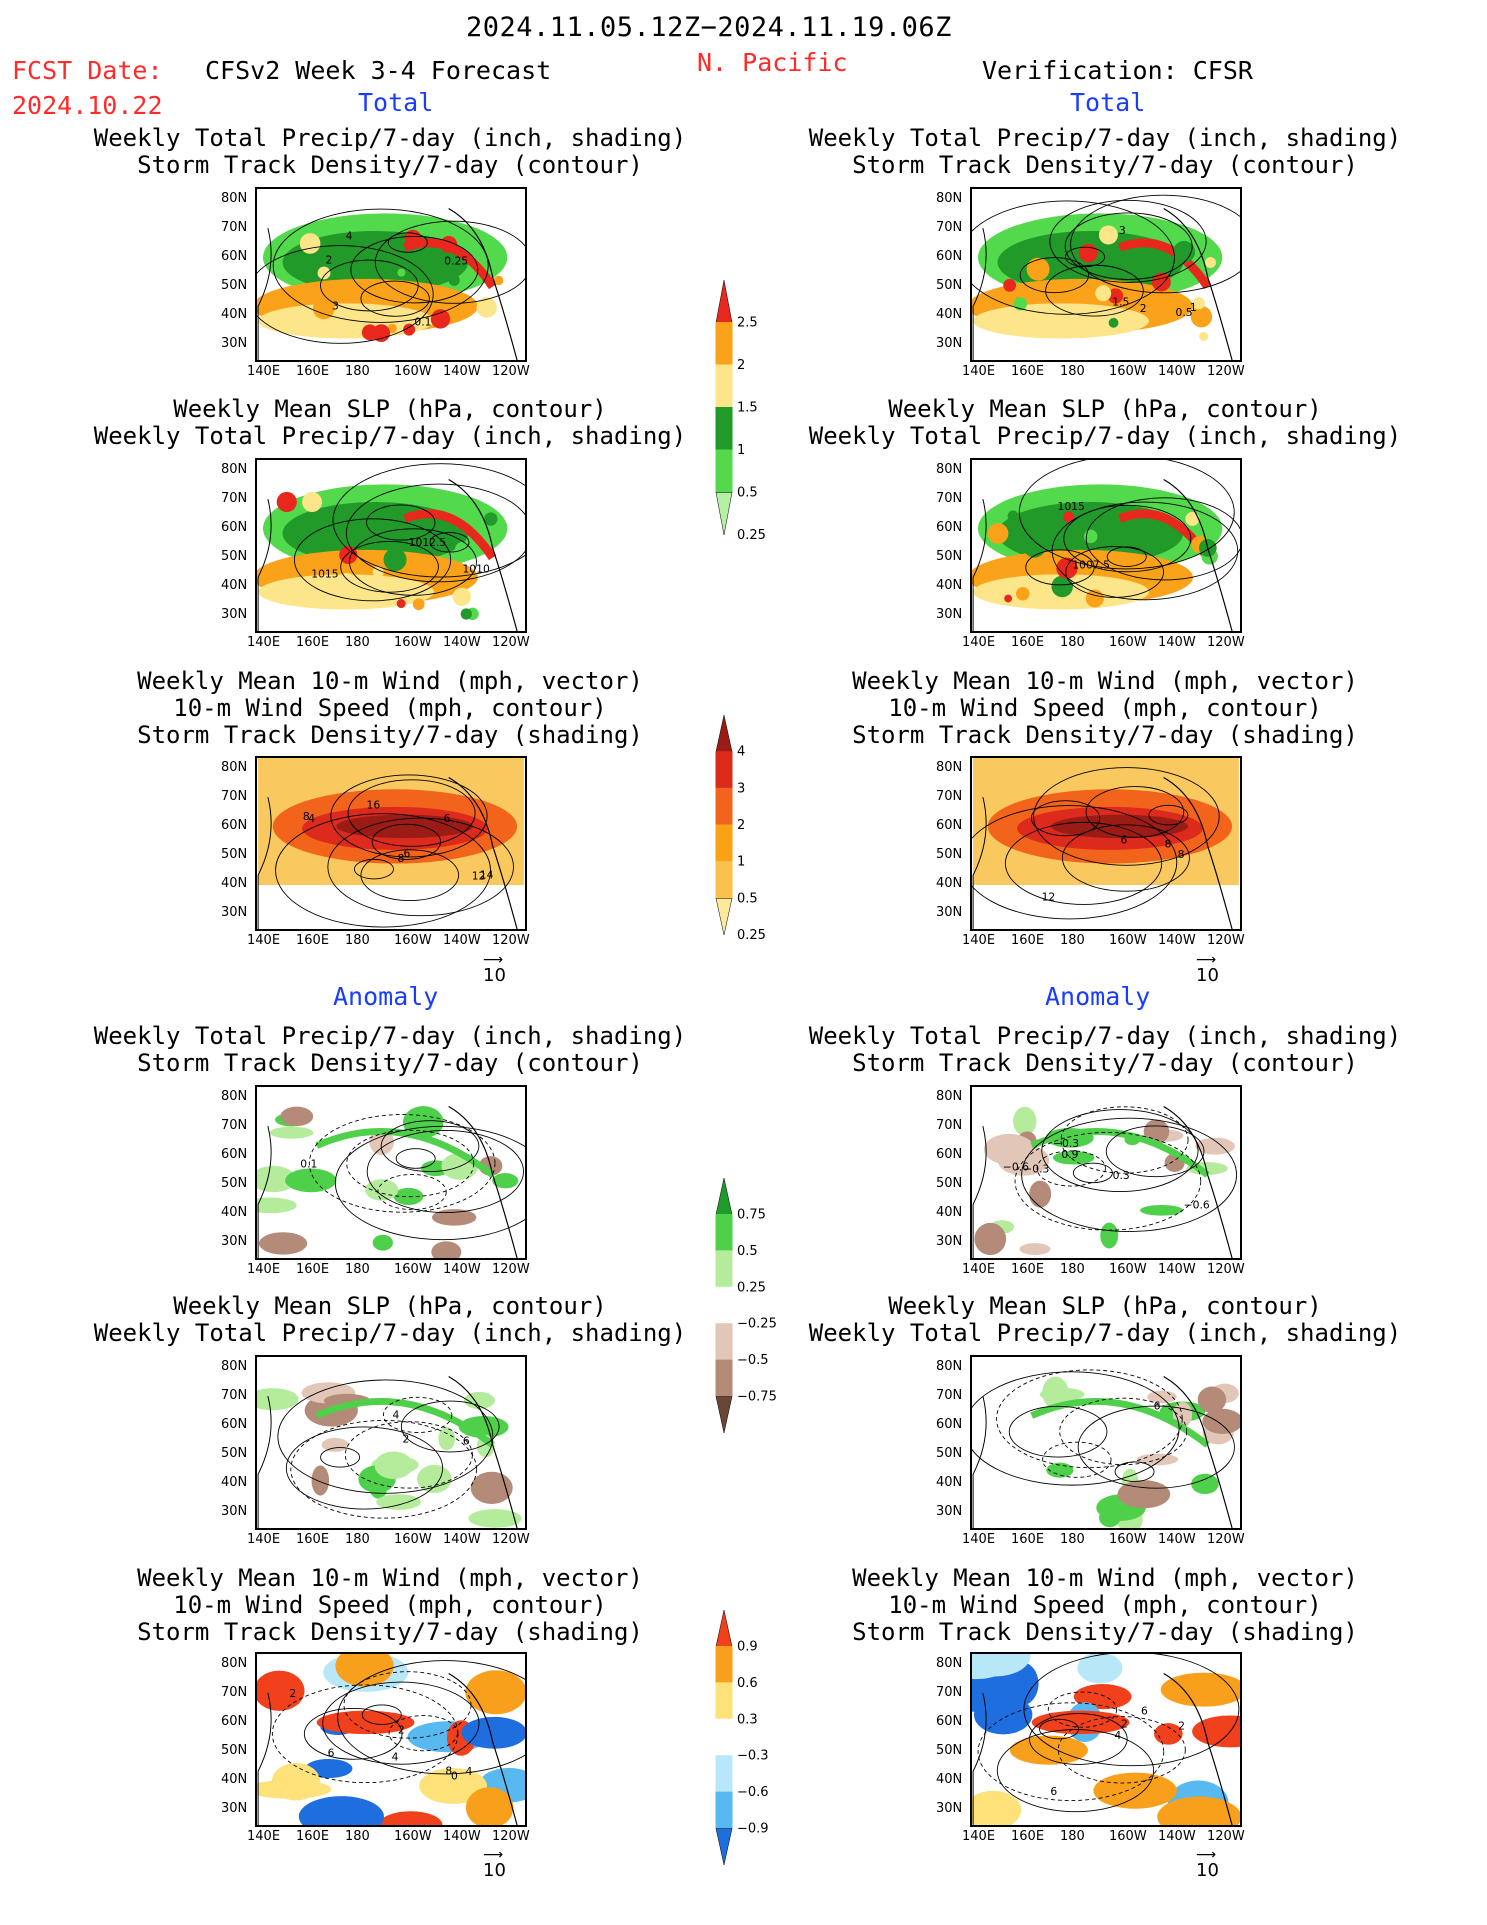 The image size is (1487, 1925). Describe the element at coordinates (747, 1683) in the screenshot. I see `colorbar-label: 0.6` at that location.